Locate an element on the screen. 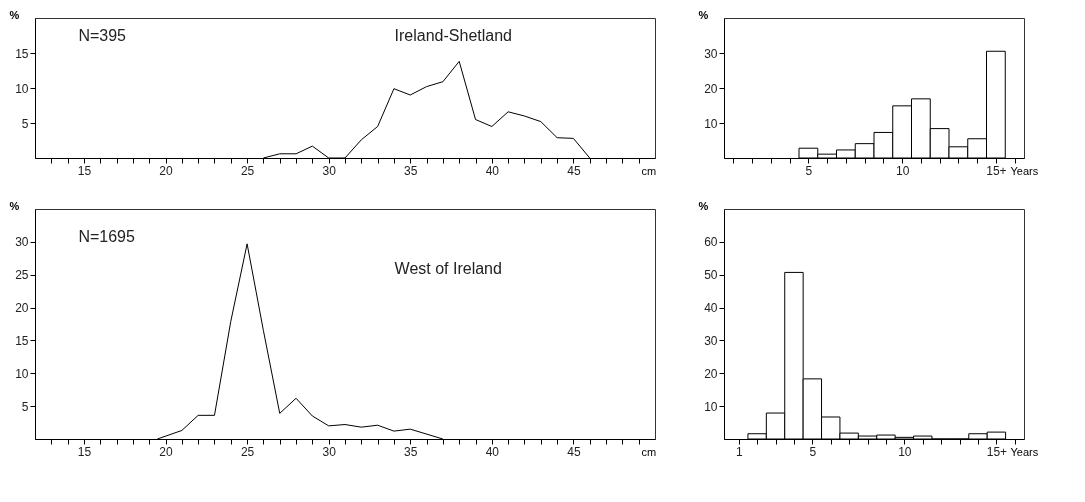 The height and width of the screenshot is (502, 1085). annotation: Ireland-Shetland is located at coordinates (453, 36).